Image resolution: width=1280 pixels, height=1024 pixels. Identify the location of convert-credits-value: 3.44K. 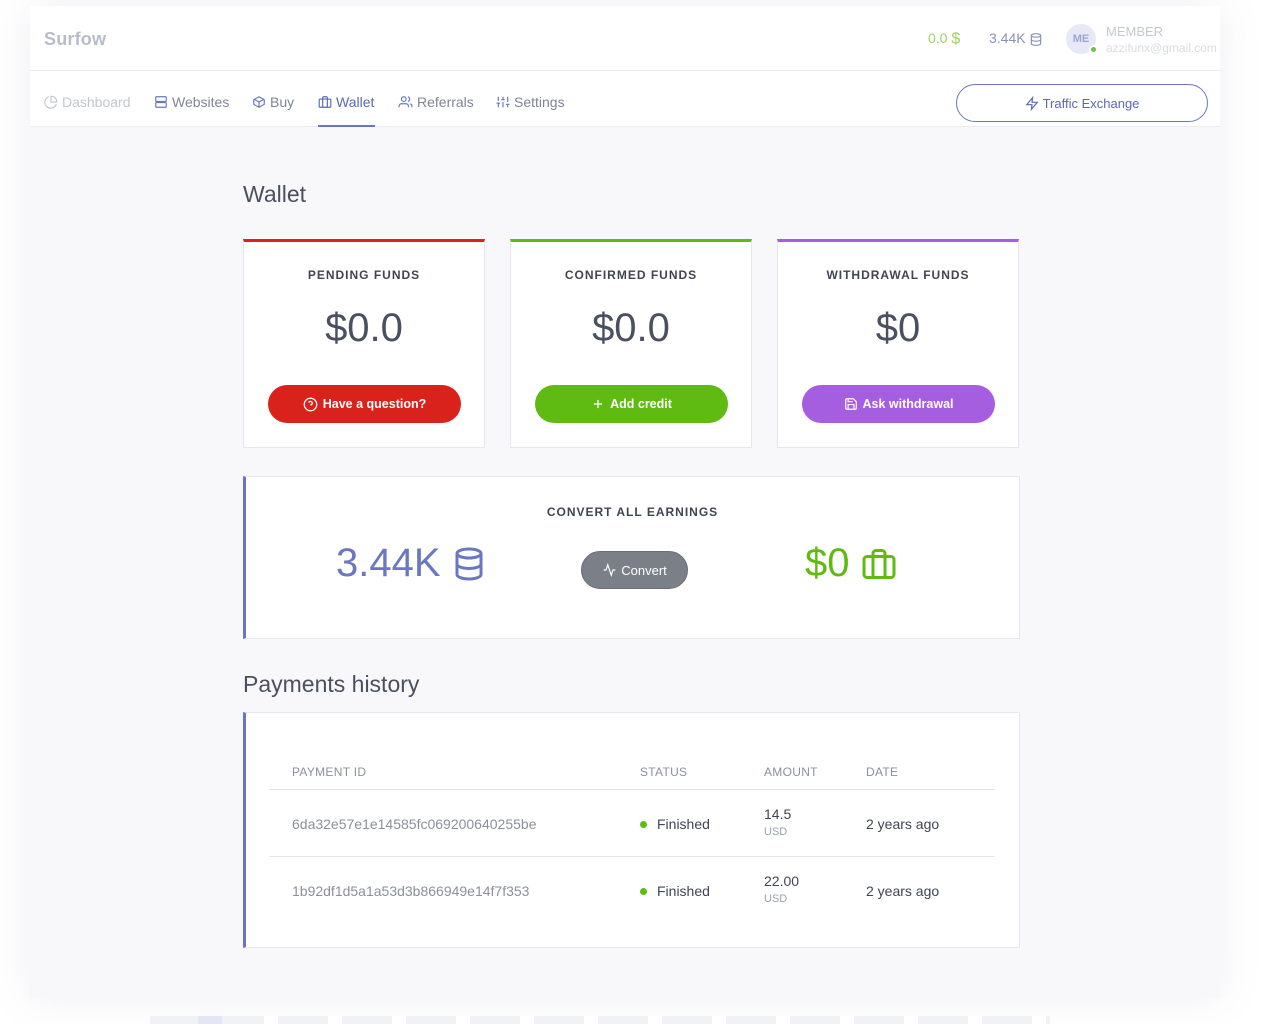
(388, 563).